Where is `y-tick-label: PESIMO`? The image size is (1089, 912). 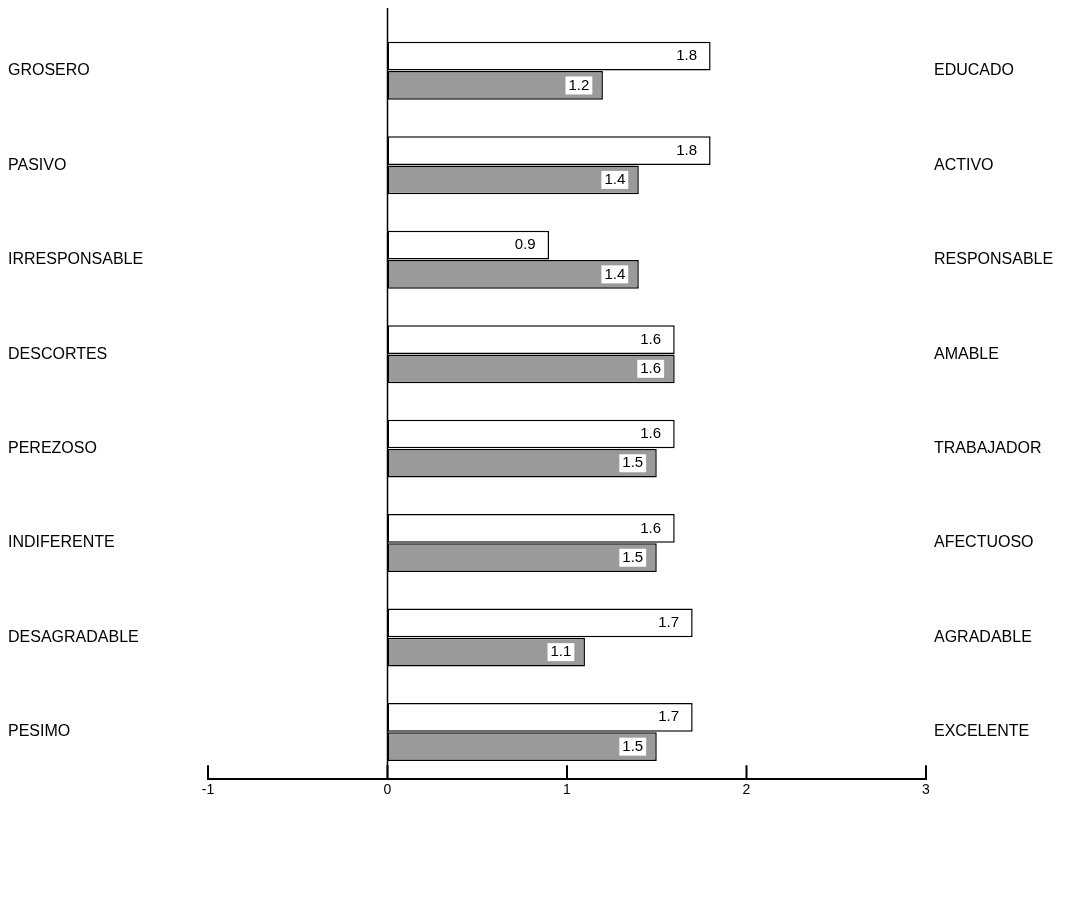
y-tick-label: PESIMO is located at coordinates (39, 731).